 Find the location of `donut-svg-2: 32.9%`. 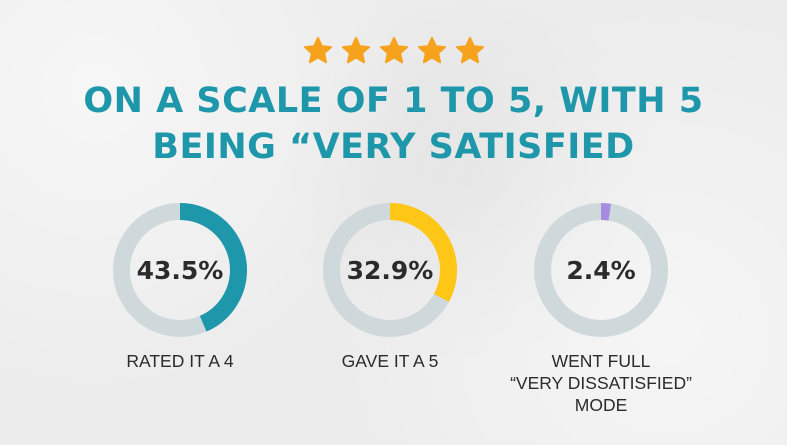

donut-svg-2: 32.9% is located at coordinates (390, 270).